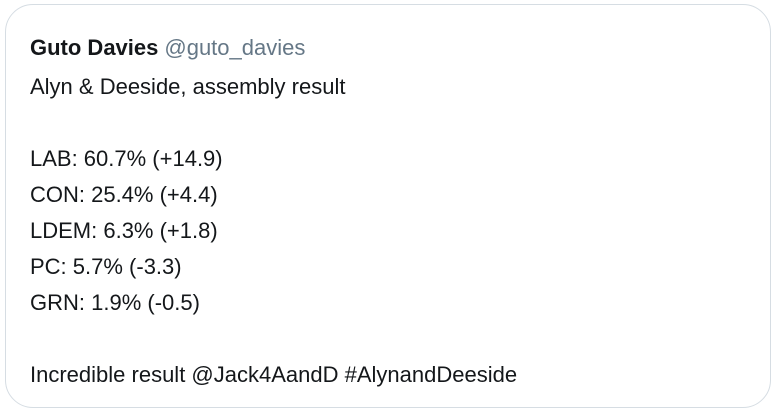  I want to click on tweet-header: Guto Davies @guto_davies, so click(167, 48).